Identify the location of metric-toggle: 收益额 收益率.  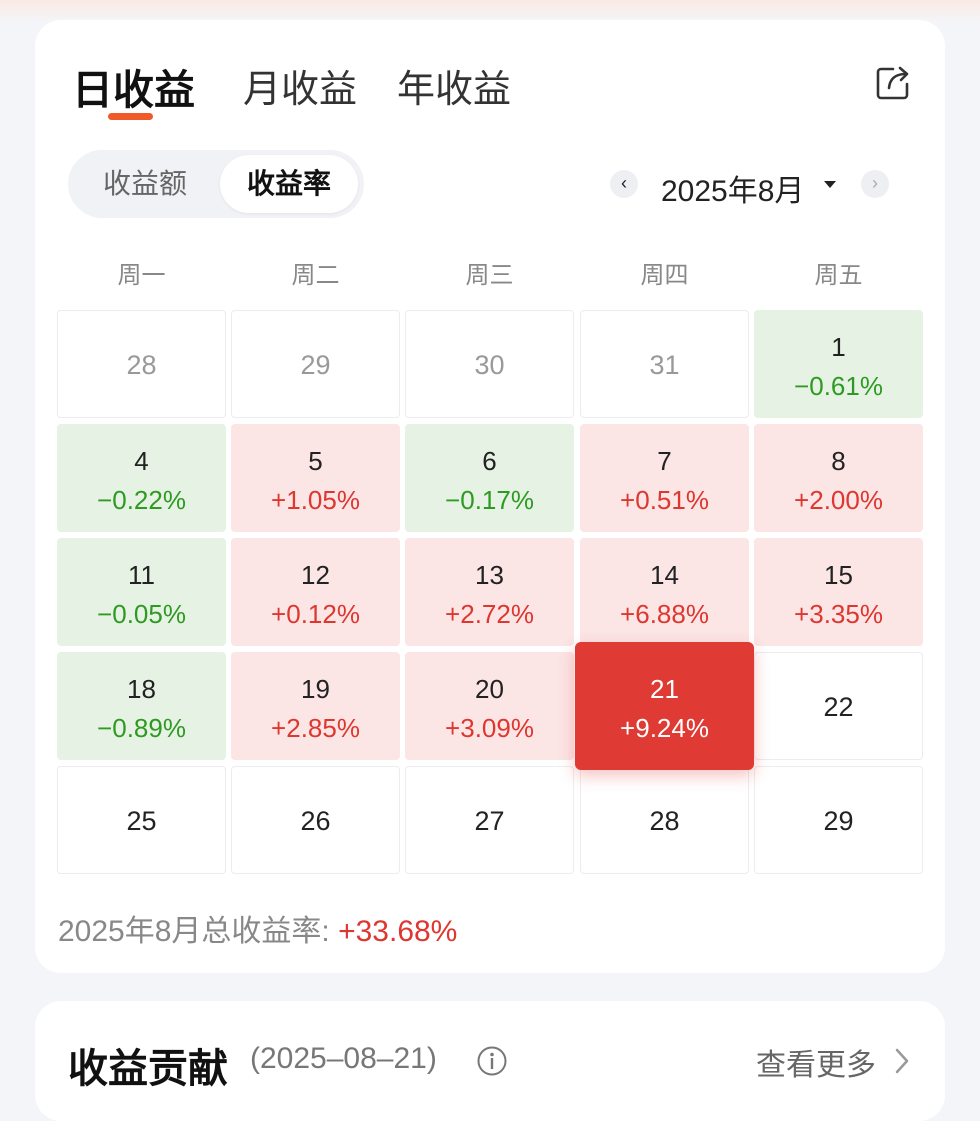
(216, 184).